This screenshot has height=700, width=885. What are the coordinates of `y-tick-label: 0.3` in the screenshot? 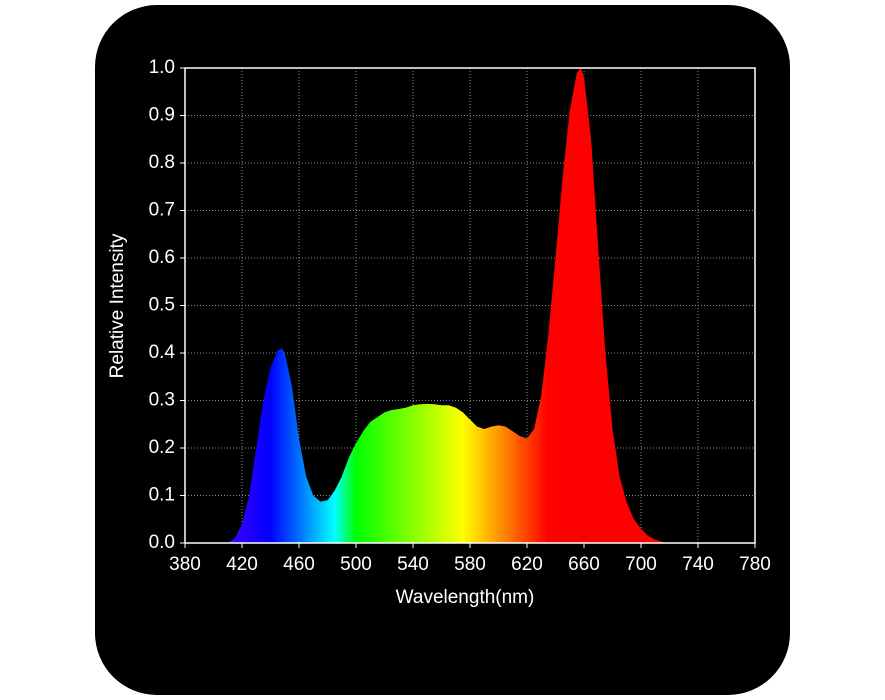 It's located at (162, 400).